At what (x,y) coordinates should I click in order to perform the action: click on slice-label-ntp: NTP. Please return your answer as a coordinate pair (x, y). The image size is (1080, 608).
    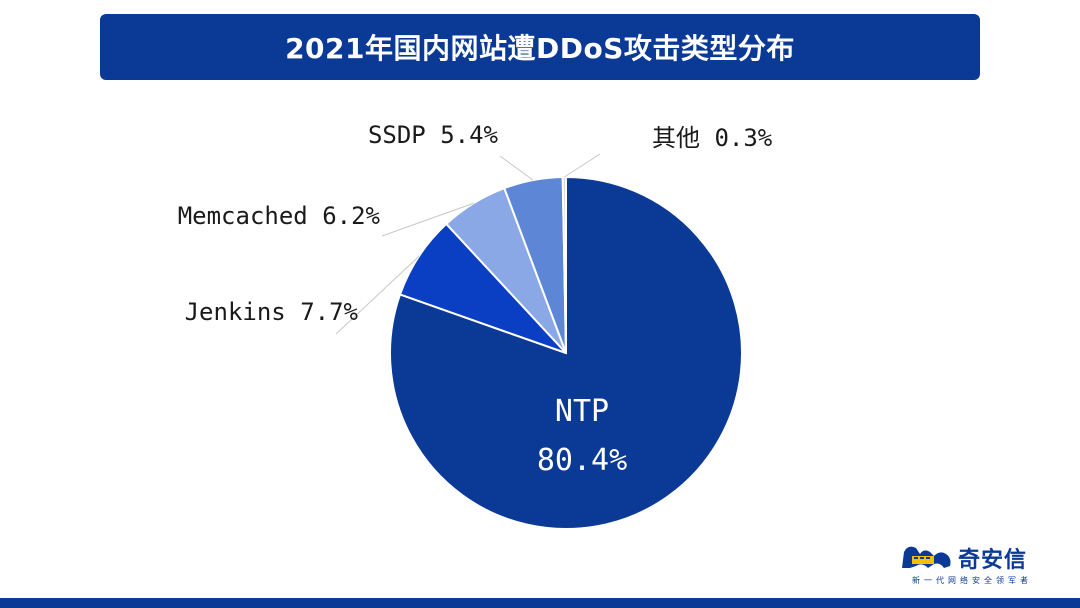
    Looking at the image, I should click on (582, 411).